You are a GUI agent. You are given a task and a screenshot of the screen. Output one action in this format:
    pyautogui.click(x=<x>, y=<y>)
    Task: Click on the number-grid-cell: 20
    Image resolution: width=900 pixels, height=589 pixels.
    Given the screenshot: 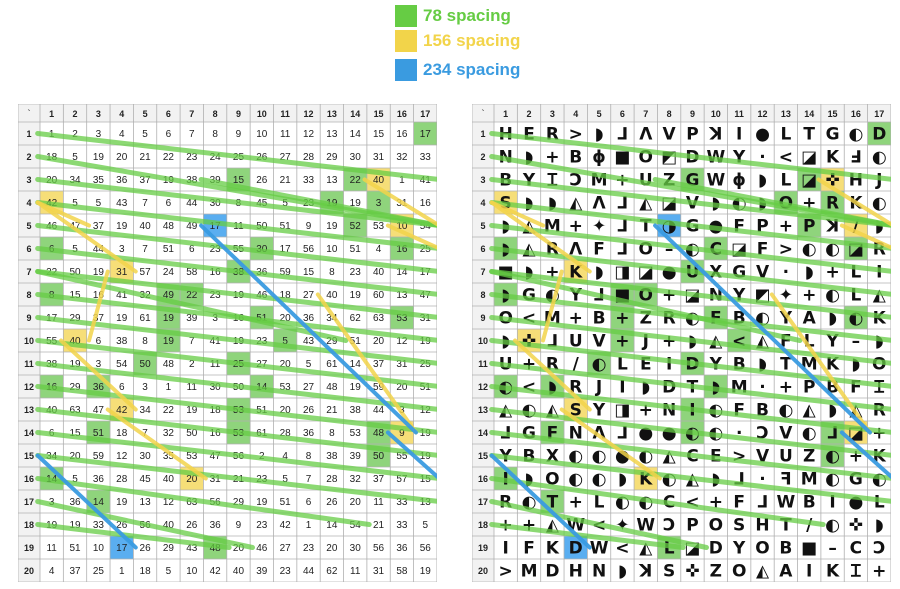 What is the action you would take?
    pyautogui.click(x=286, y=410)
    